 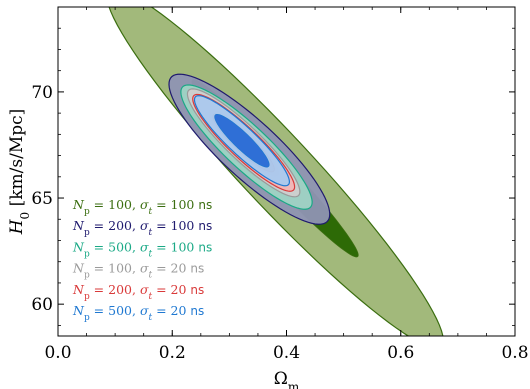 I want to click on legend-entry-3: Np = 500, σt = 100 ns, so click(x=142, y=249).